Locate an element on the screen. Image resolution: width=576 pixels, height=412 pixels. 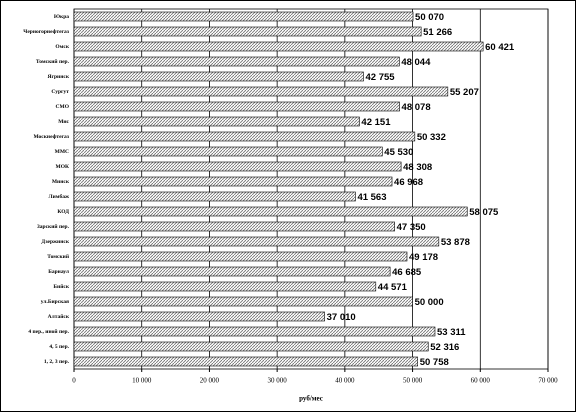
y-tick-label: Ягринск is located at coordinates (59, 77).